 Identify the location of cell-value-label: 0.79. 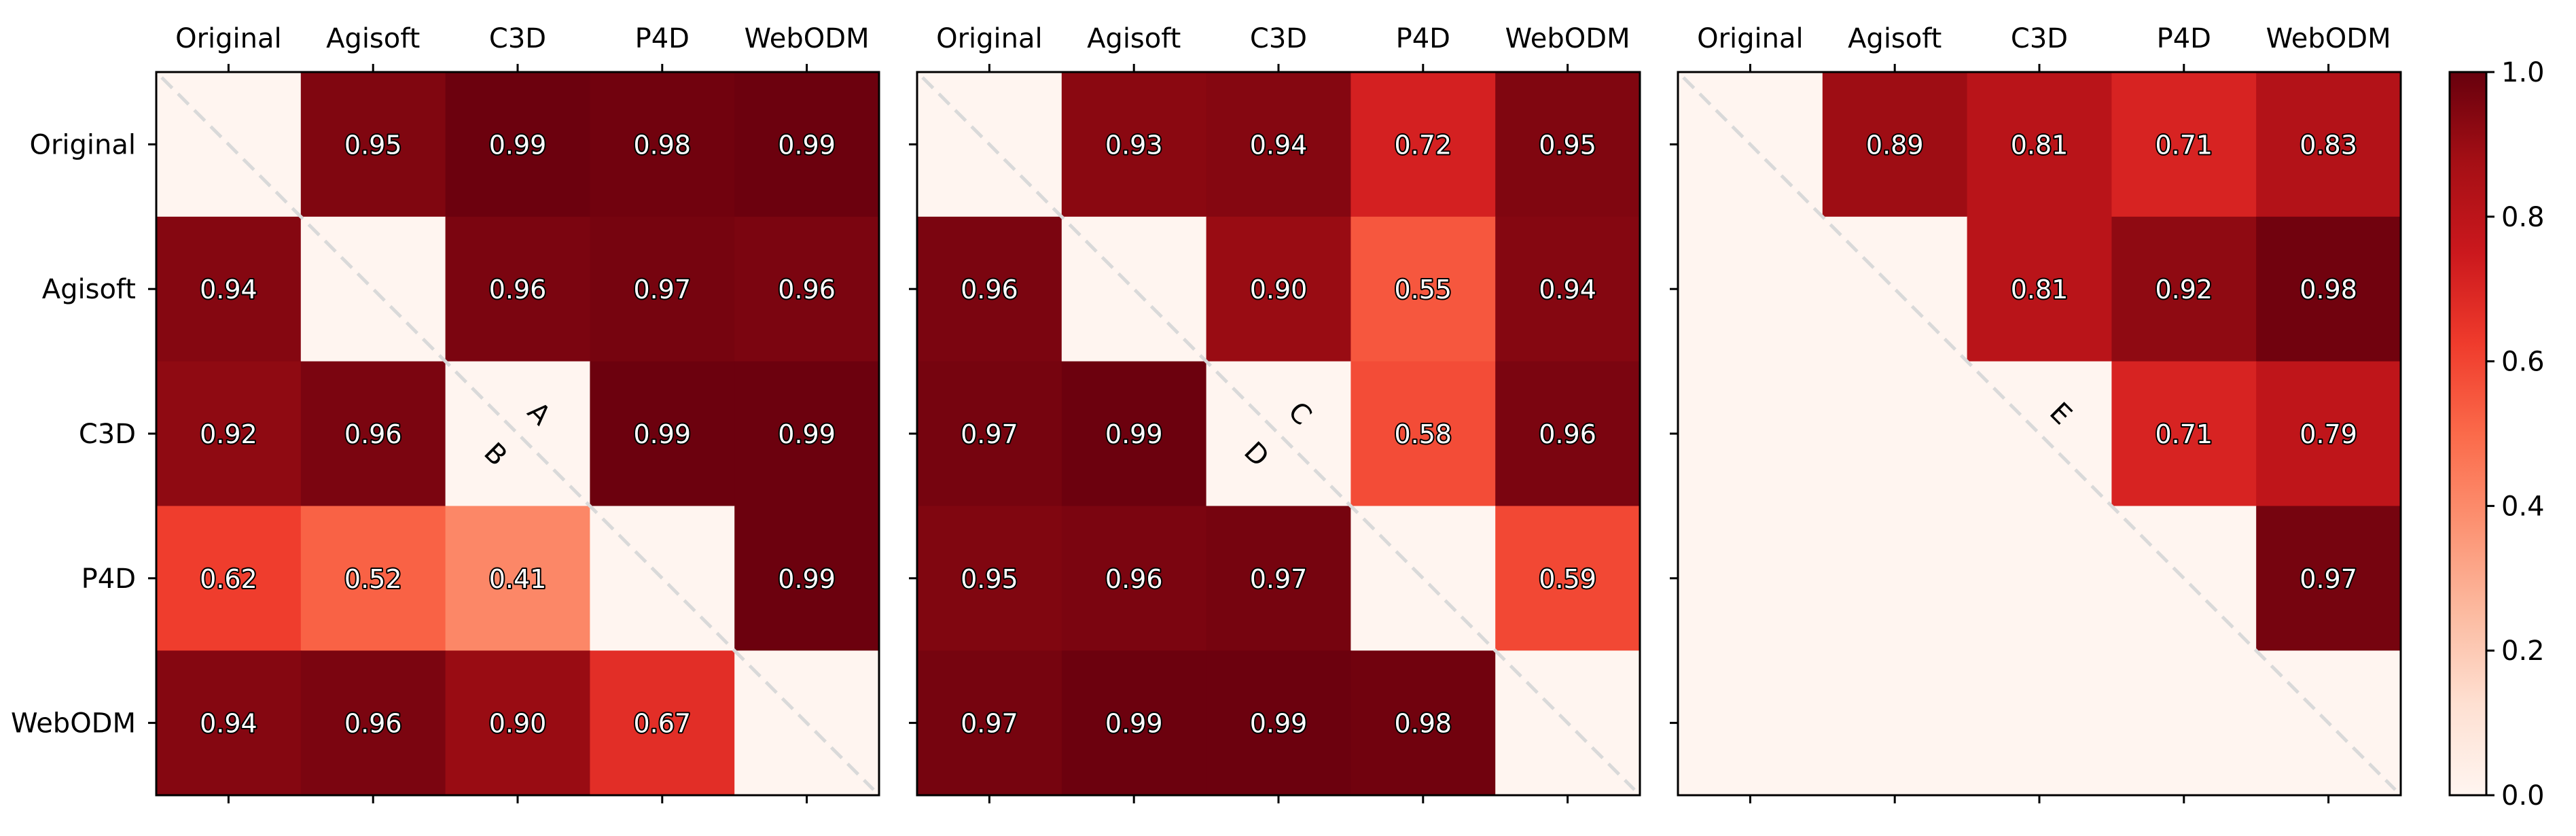
(2328, 434).